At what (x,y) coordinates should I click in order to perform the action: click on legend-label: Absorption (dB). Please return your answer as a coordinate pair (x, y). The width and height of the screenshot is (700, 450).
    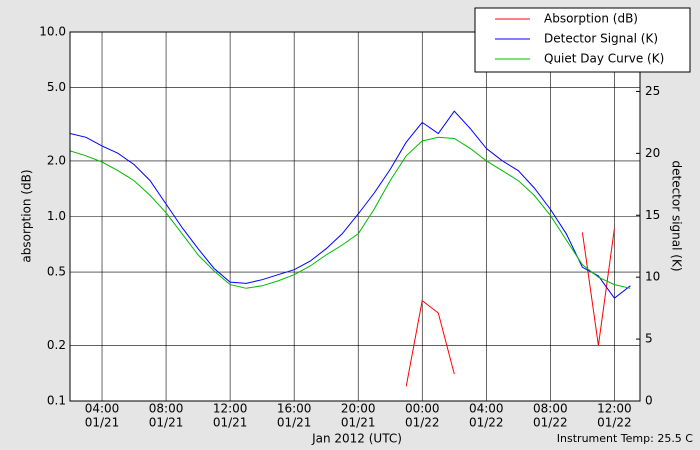
    Looking at the image, I should click on (591, 19).